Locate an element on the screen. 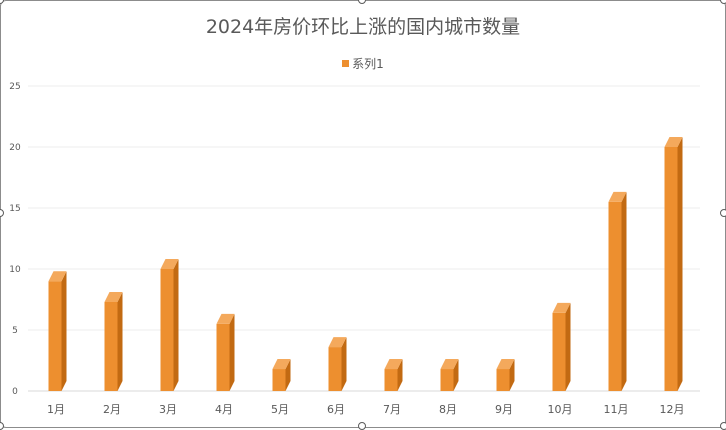 This screenshot has height=430, width=726. x-tick-label: 4月 is located at coordinates (224, 409).